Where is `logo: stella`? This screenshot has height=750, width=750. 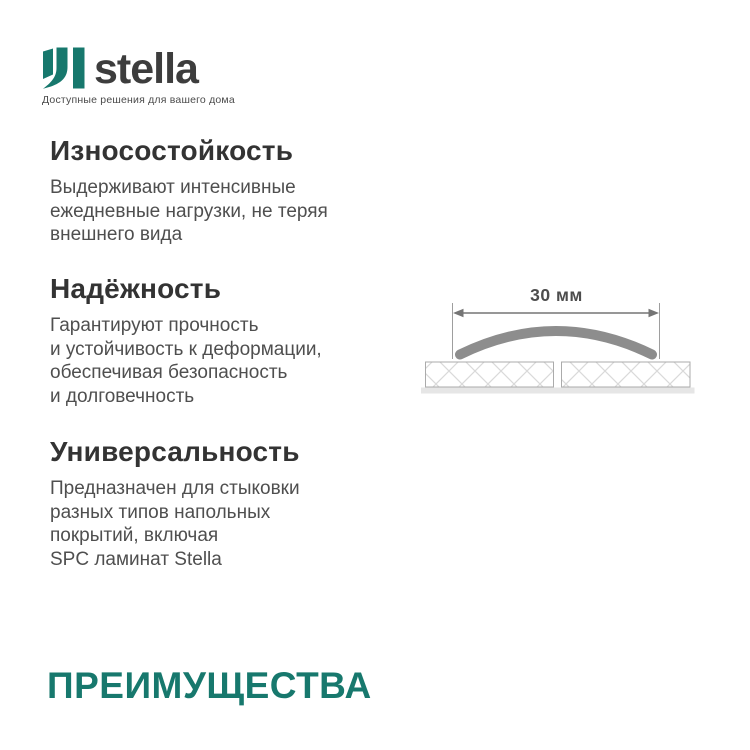
logo: stella is located at coordinates (138, 69).